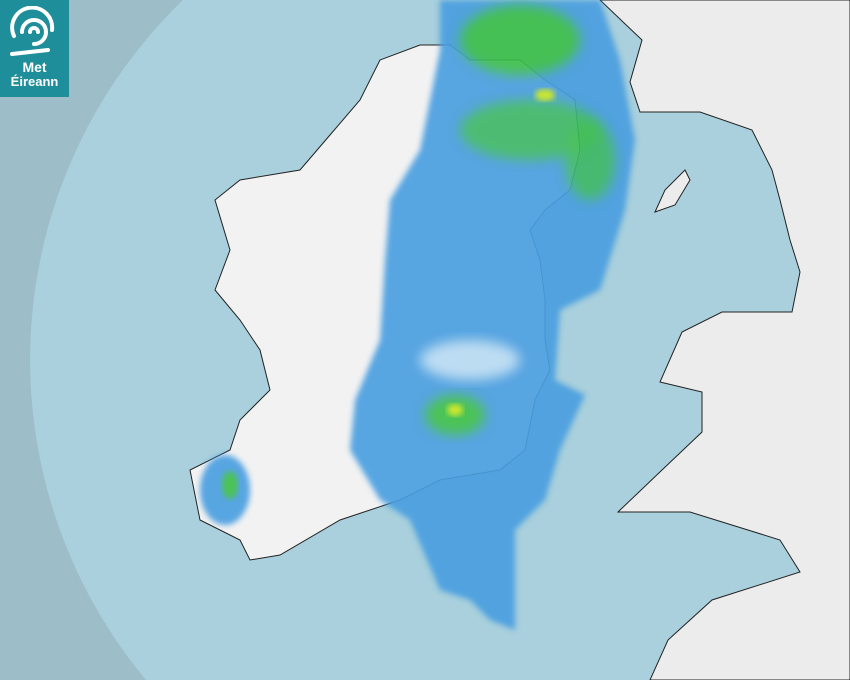 The height and width of the screenshot is (680, 850). Describe the element at coordinates (34, 81) in the screenshot. I see `logo-line-2: Éireann` at that location.